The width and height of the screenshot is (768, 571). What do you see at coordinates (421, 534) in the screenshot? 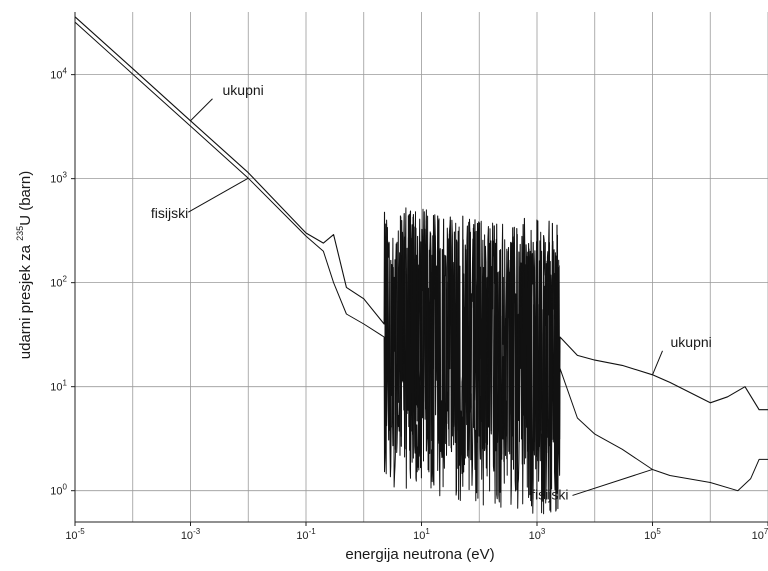
I see `x-tick-label: 10¹` at bounding box center [421, 534].